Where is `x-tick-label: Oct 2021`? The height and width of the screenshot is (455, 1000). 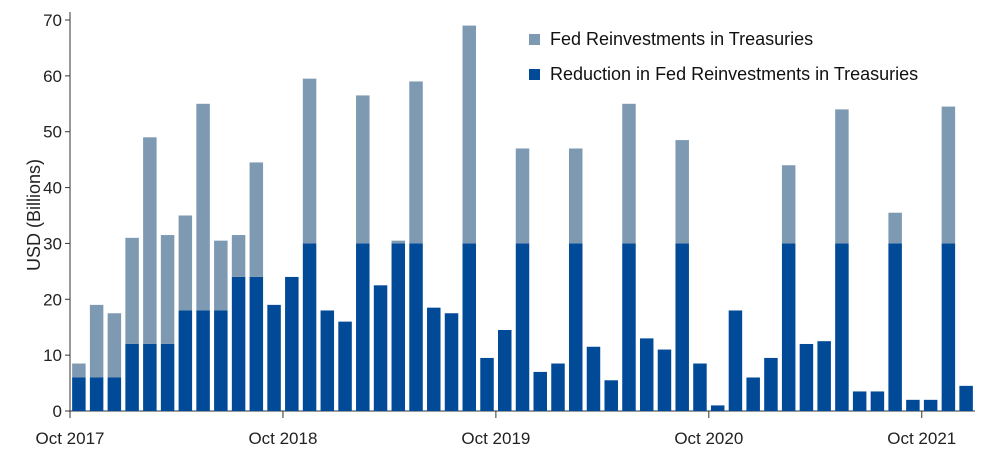 x-tick-label: Oct 2021 is located at coordinates (921, 438).